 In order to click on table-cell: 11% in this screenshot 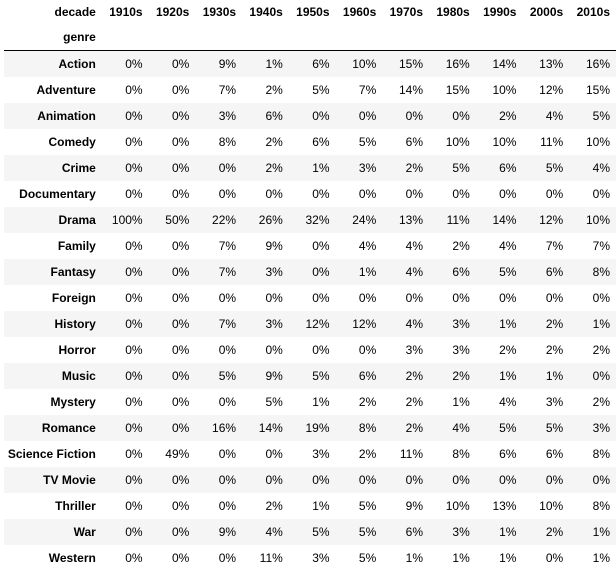, I will do `click(552, 142)`.